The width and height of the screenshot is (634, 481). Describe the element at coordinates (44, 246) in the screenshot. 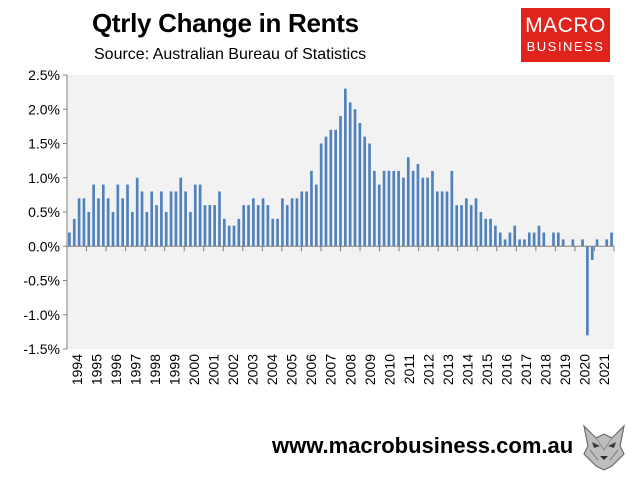

I see `y-tick-label: 0.0%` at that location.